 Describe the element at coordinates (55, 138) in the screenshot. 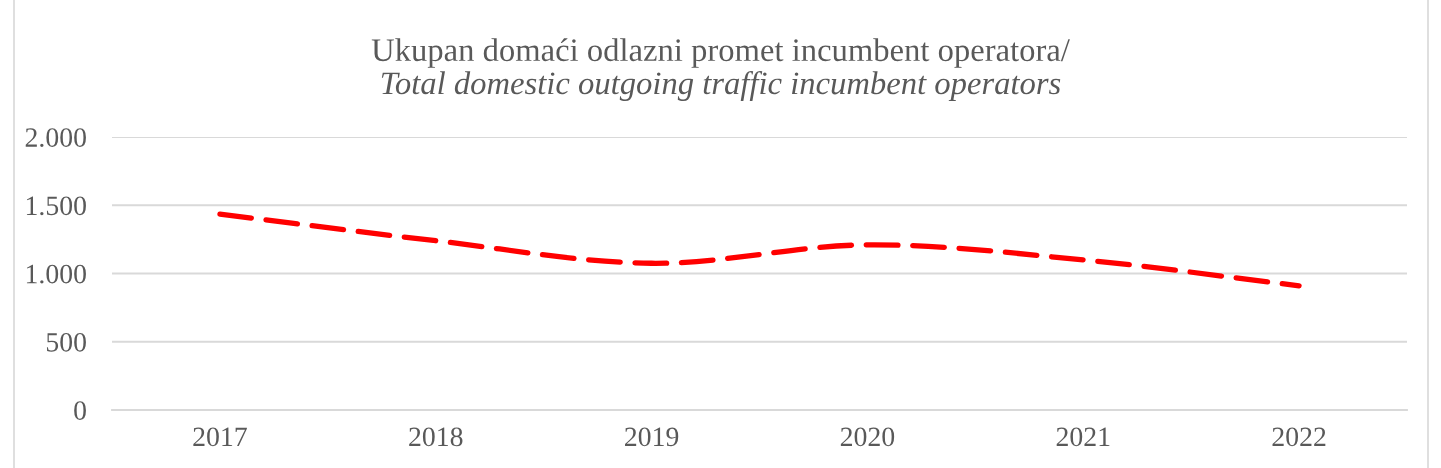

I see `y-tick-label: 2.000` at that location.